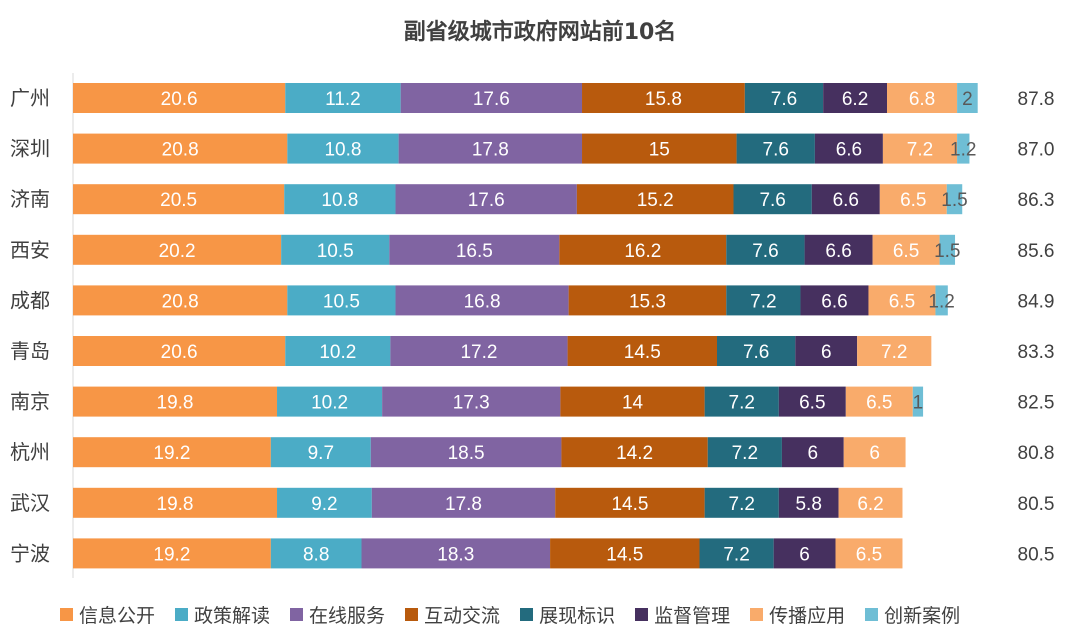 Image resolution: width=1080 pixels, height=641 pixels. I want to click on legend-label: 创新案例, so click(922, 615).